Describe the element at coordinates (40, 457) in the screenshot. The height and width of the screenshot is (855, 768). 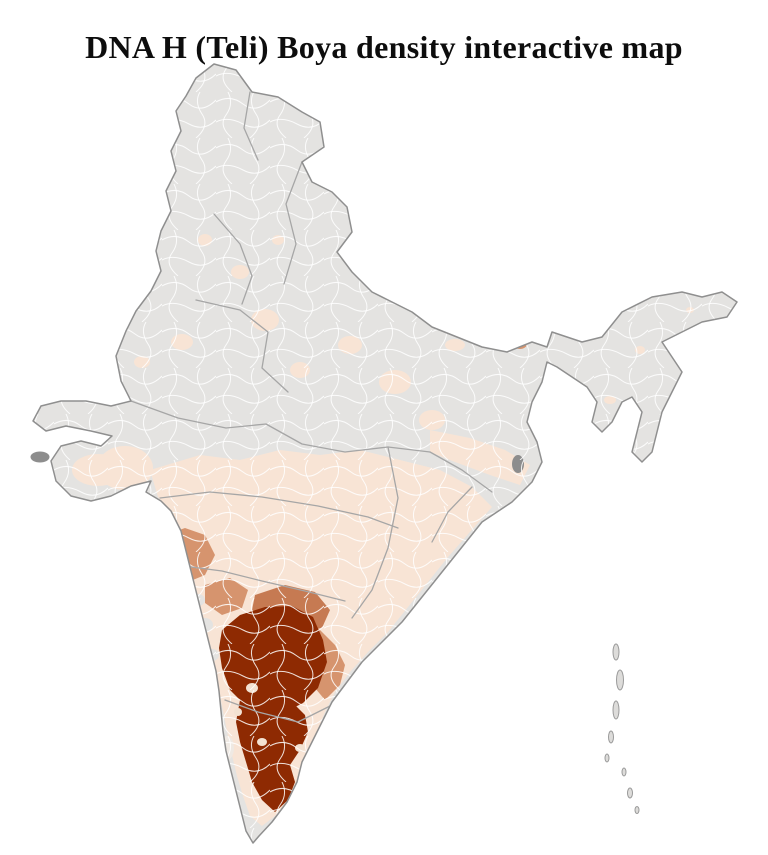
I see `region-kutch-creek-gray` at that location.